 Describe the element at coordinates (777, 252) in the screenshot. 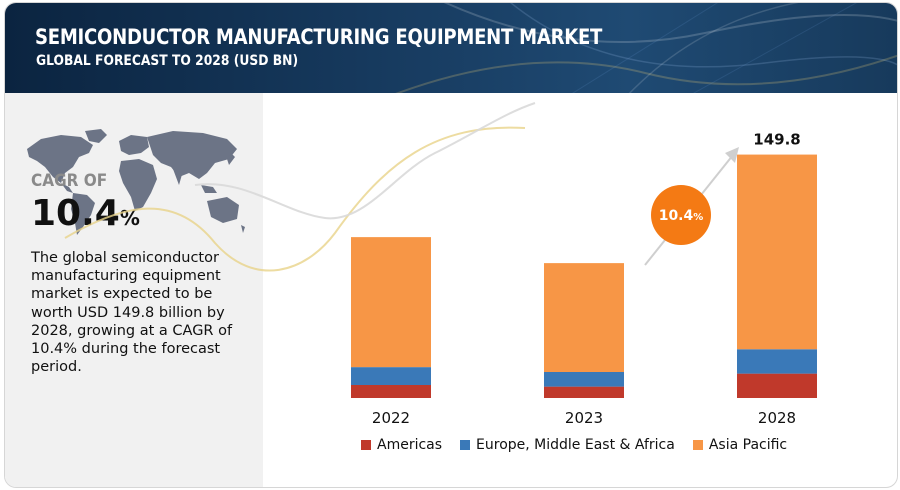

I see `bar-2028-asia-pacific` at that location.